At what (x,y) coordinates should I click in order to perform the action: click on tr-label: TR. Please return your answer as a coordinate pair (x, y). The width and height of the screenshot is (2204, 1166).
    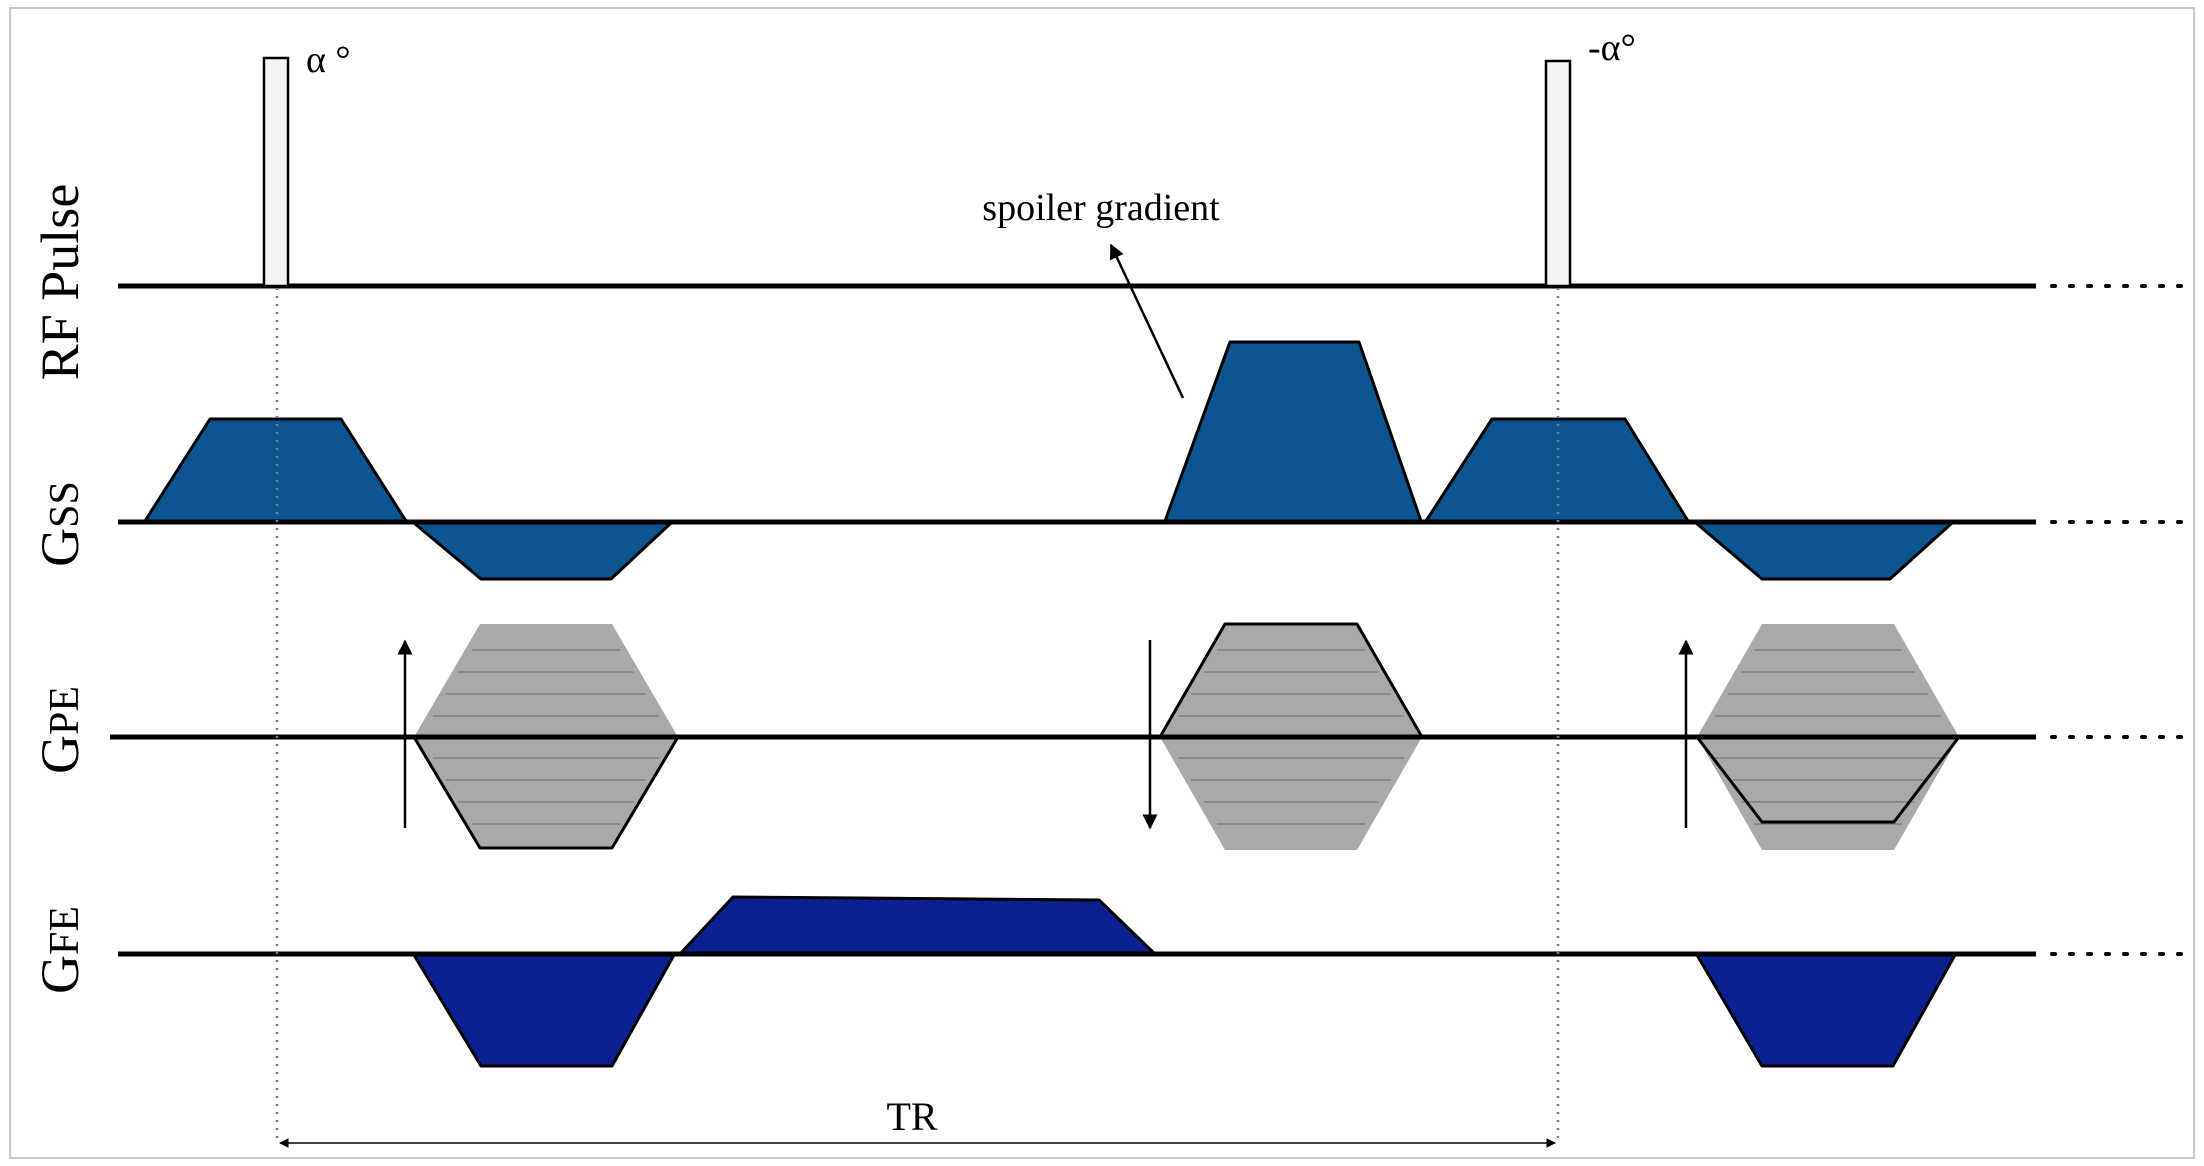
    Looking at the image, I should click on (911, 1116).